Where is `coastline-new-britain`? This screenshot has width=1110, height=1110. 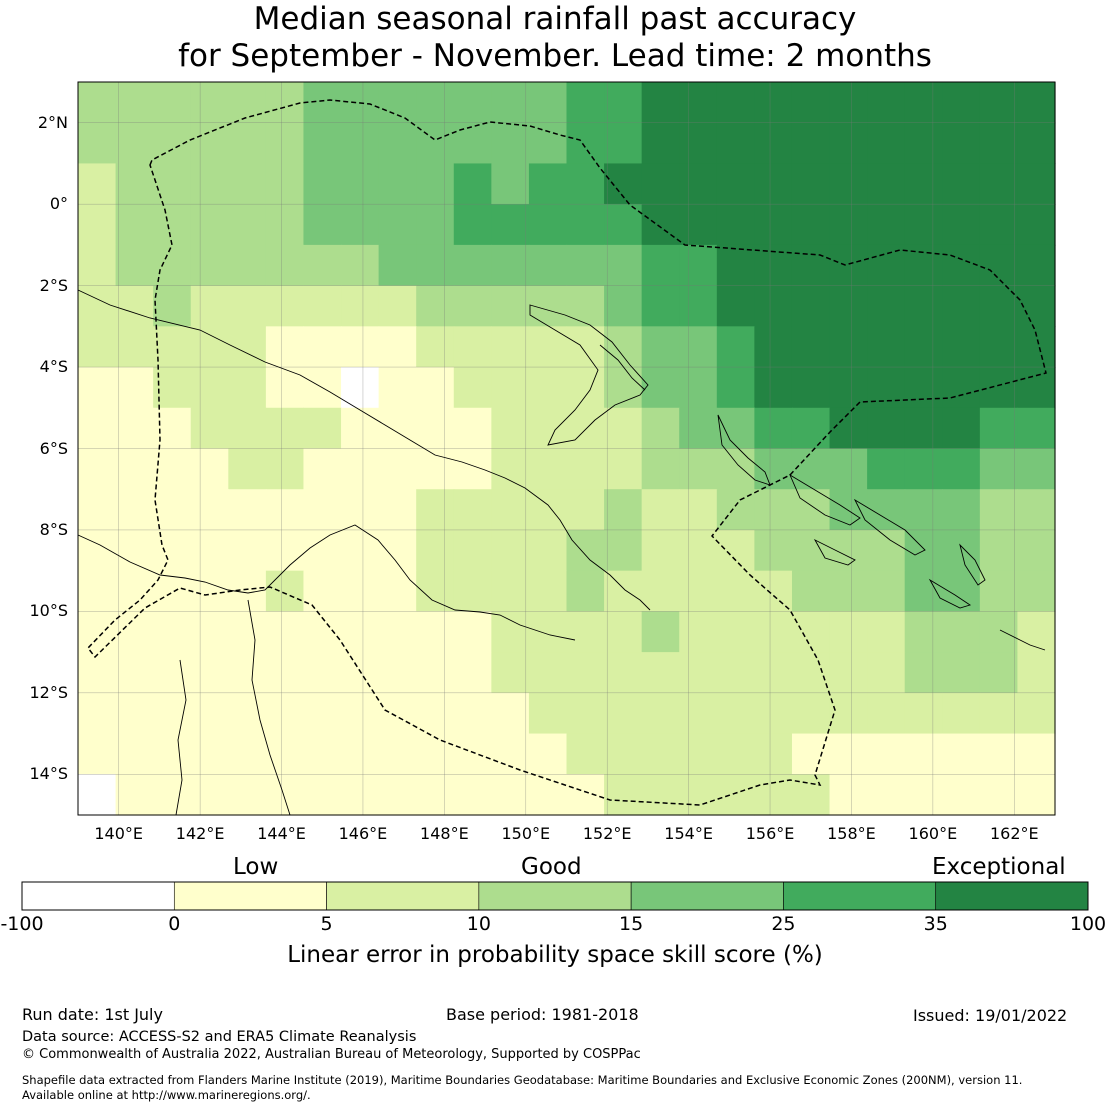
coastline-new-britain is located at coordinates (589, 375).